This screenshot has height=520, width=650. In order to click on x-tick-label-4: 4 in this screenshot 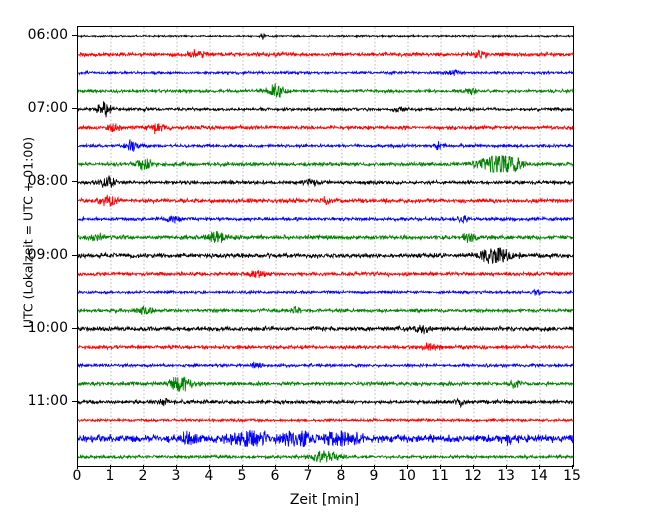, I will do `click(209, 476)`.